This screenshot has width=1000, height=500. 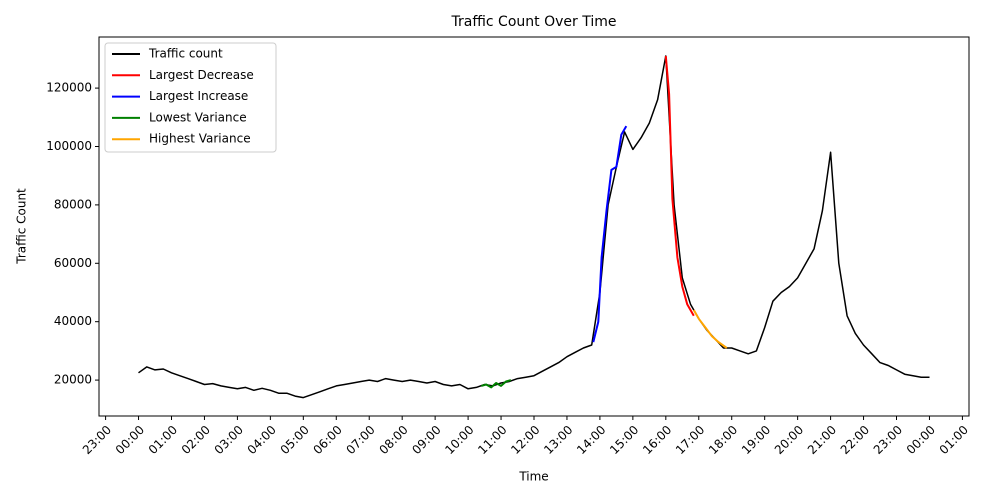 I want to click on x-tick-label: 06:00, so click(x=328, y=440).